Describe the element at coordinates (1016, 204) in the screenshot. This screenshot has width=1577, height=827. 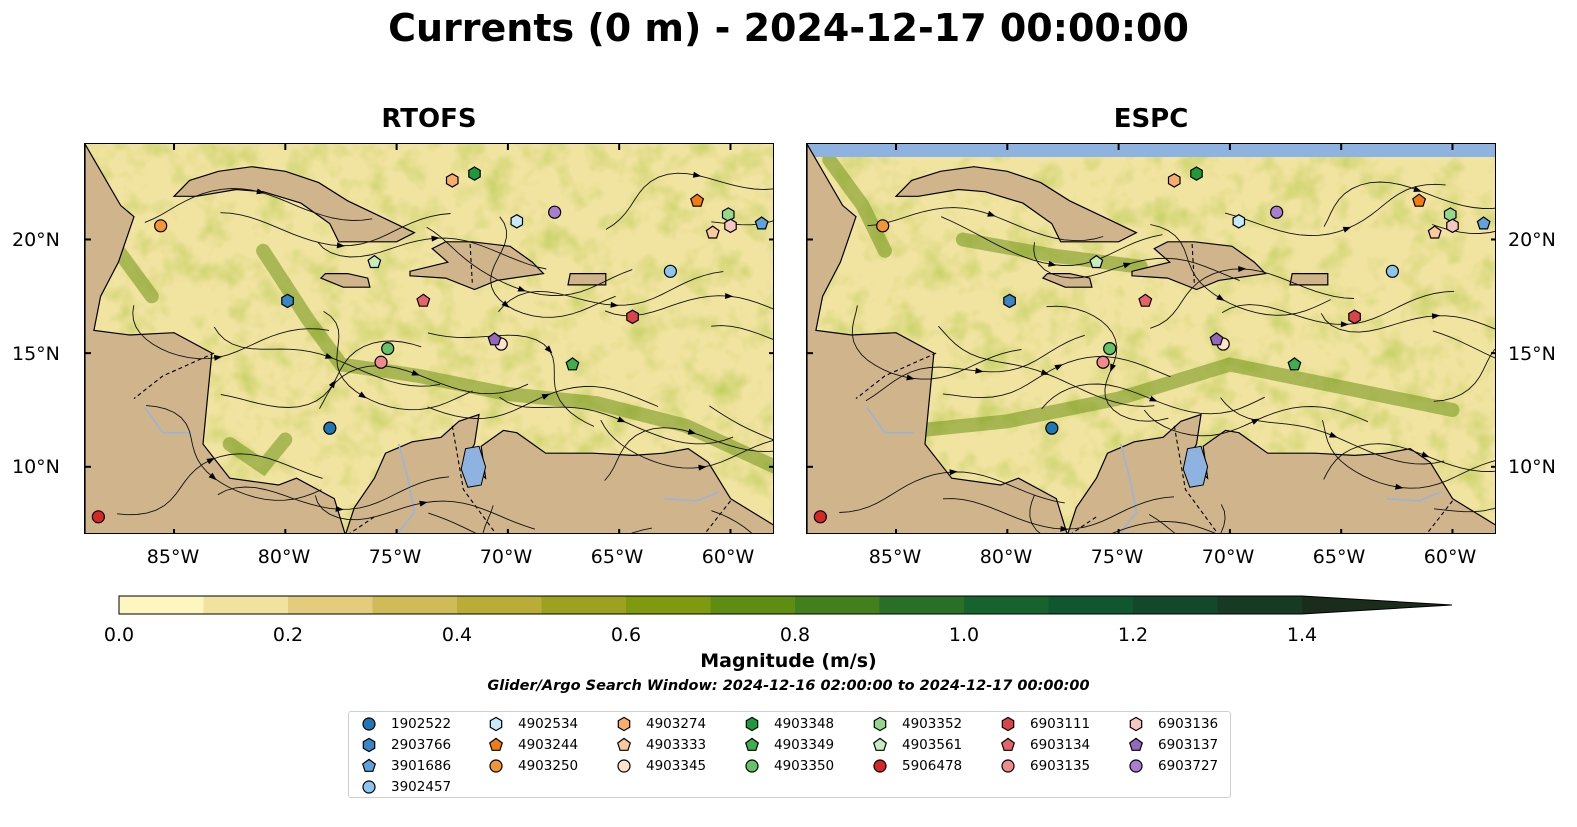
I see `land-cuba` at that location.